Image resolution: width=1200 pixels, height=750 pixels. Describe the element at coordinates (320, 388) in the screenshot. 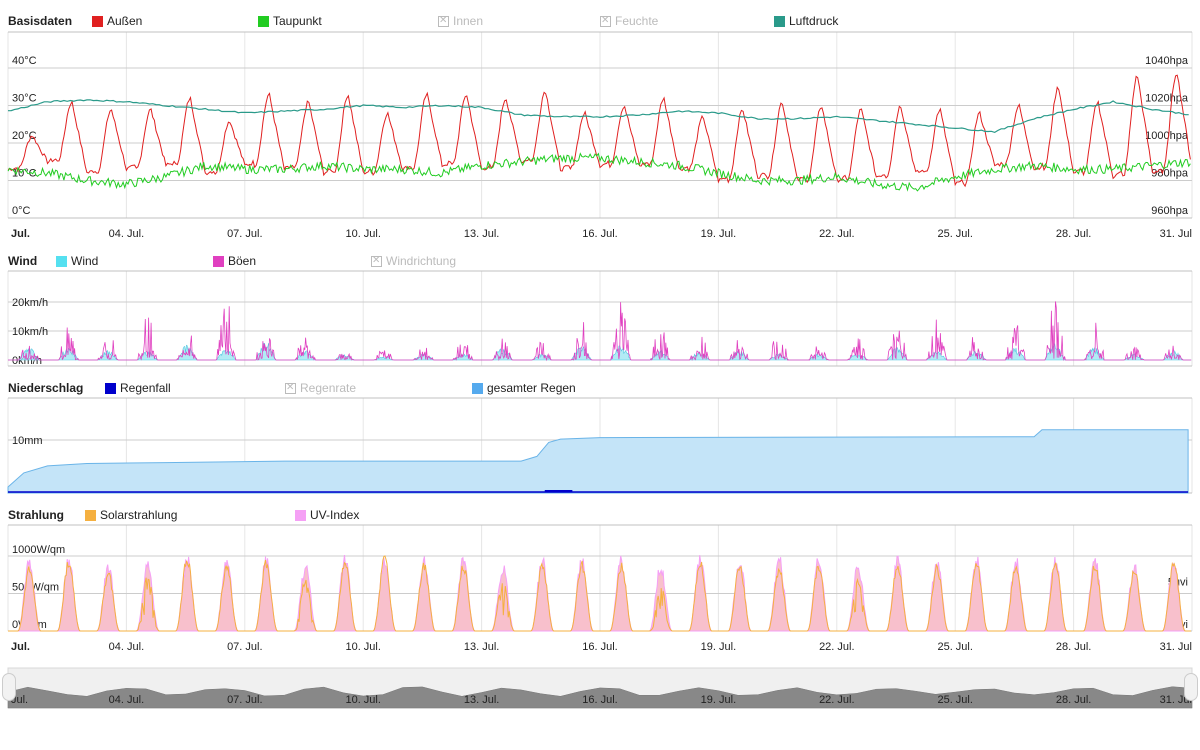

I see `legend-item-regenrate: Regenrate` at that location.